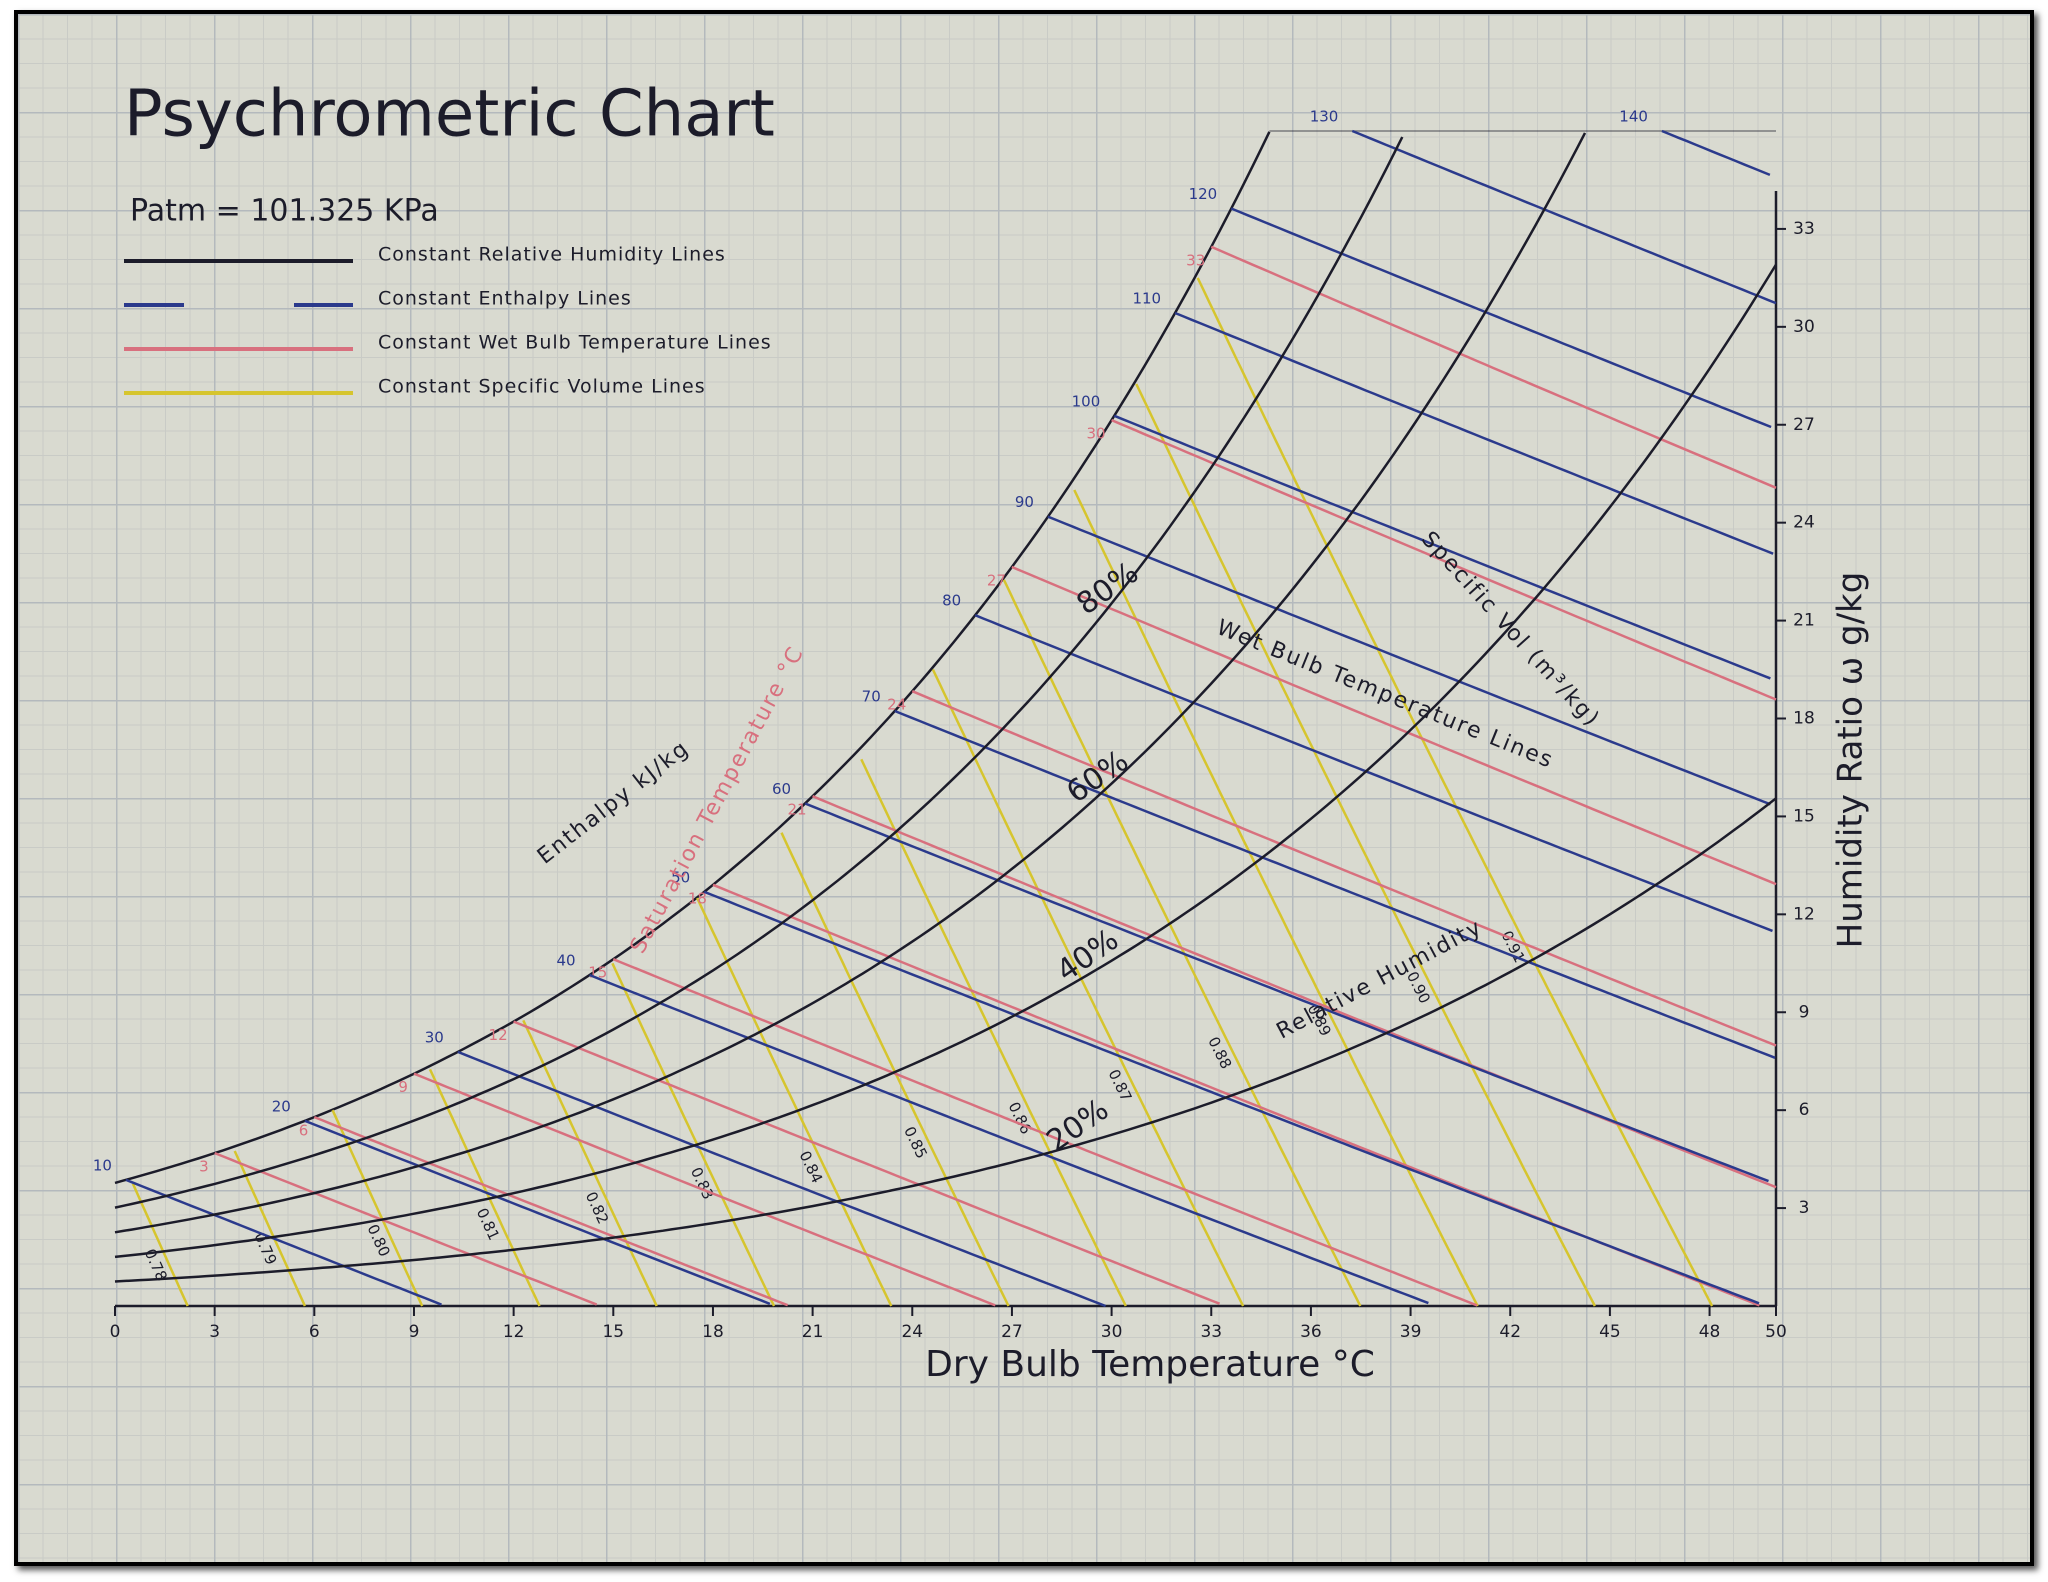 This screenshot has height=1582, width=2048. What do you see at coordinates (1086, 401) in the screenshot?
I see `enthalpy-label: 100` at bounding box center [1086, 401].